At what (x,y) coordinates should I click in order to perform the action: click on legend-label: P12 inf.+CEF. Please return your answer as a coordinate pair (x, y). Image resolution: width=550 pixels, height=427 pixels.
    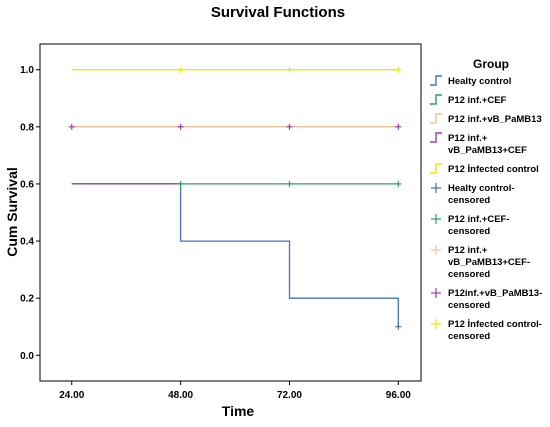
    Looking at the image, I should click on (477, 100).